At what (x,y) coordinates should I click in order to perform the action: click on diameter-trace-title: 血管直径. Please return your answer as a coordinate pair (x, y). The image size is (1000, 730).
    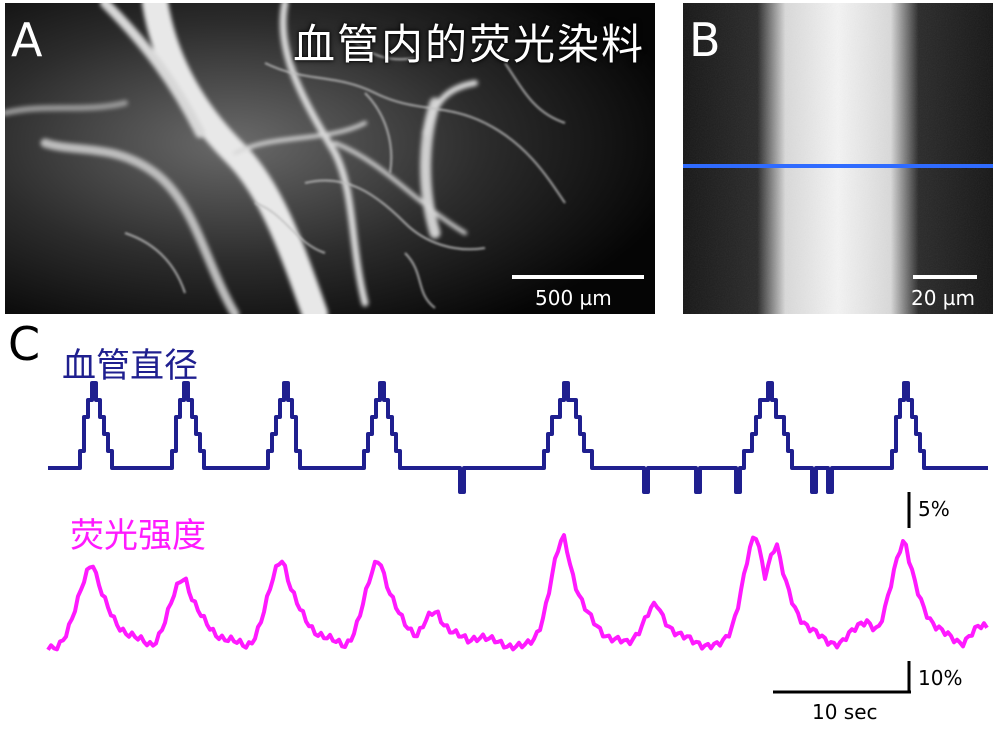
    Looking at the image, I should click on (130, 366).